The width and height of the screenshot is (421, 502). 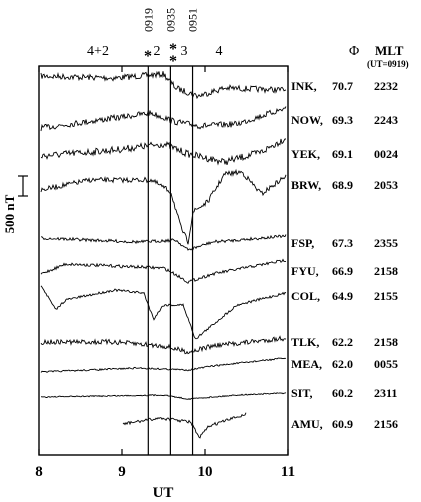 What do you see at coordinates (205, 472) in the screenshot?
I see `x-tick-label: 10` at bounding box center [205, 472].